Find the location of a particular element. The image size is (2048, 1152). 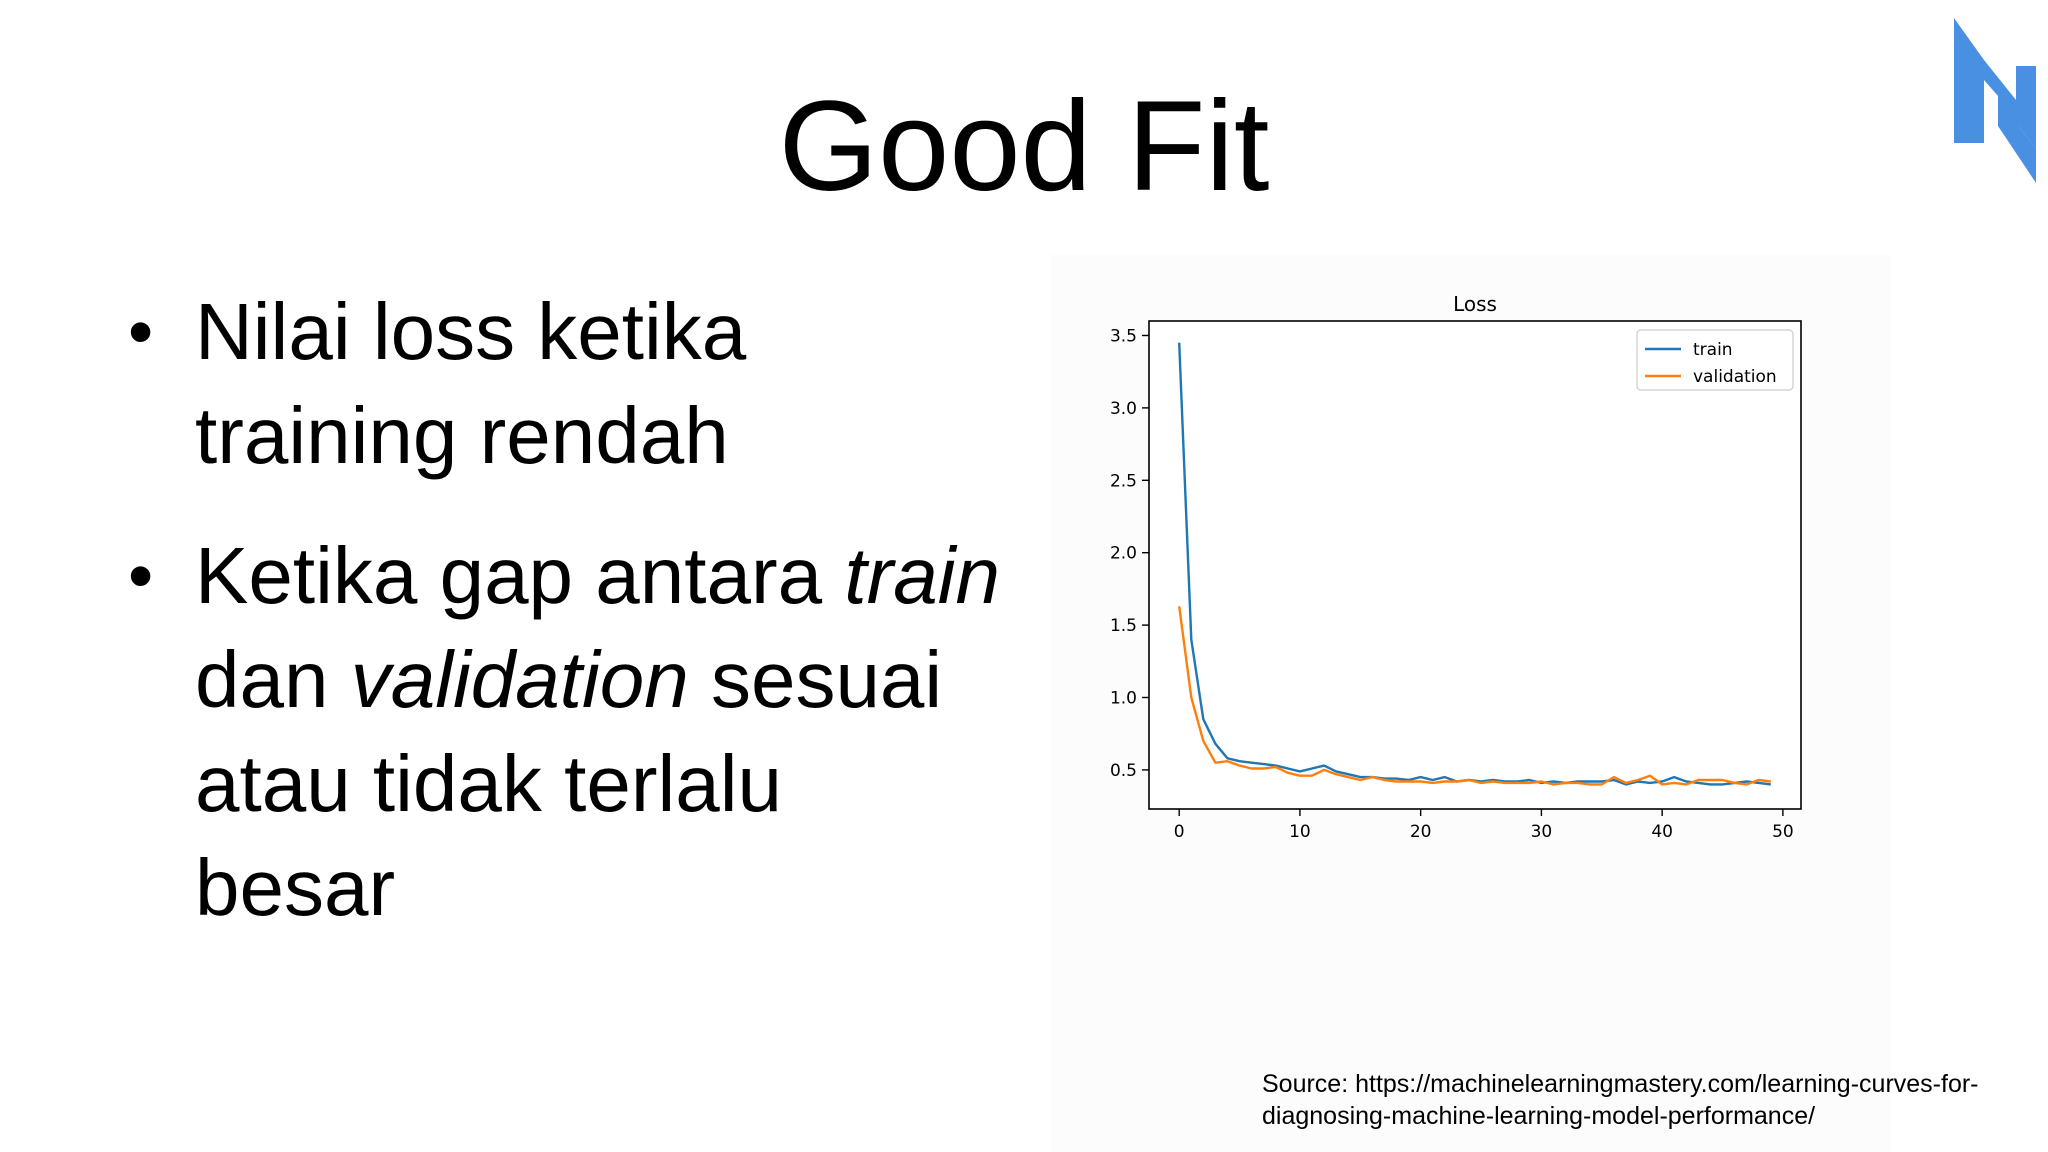

legend-label: validation is located at coordinates (1735, 377).